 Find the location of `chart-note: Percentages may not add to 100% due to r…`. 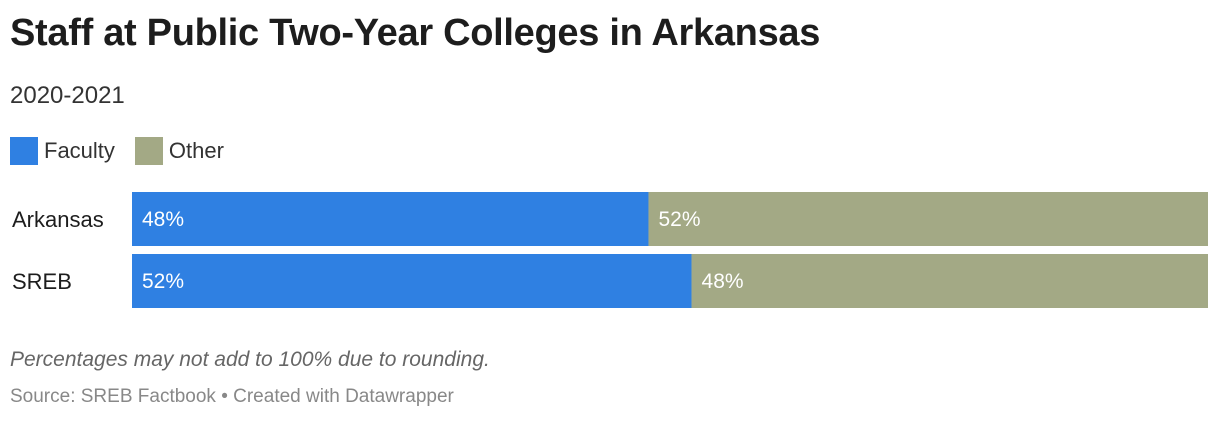

chart-note: Percentages may not add to 100% due to r… is located at coordinates (250, 359).